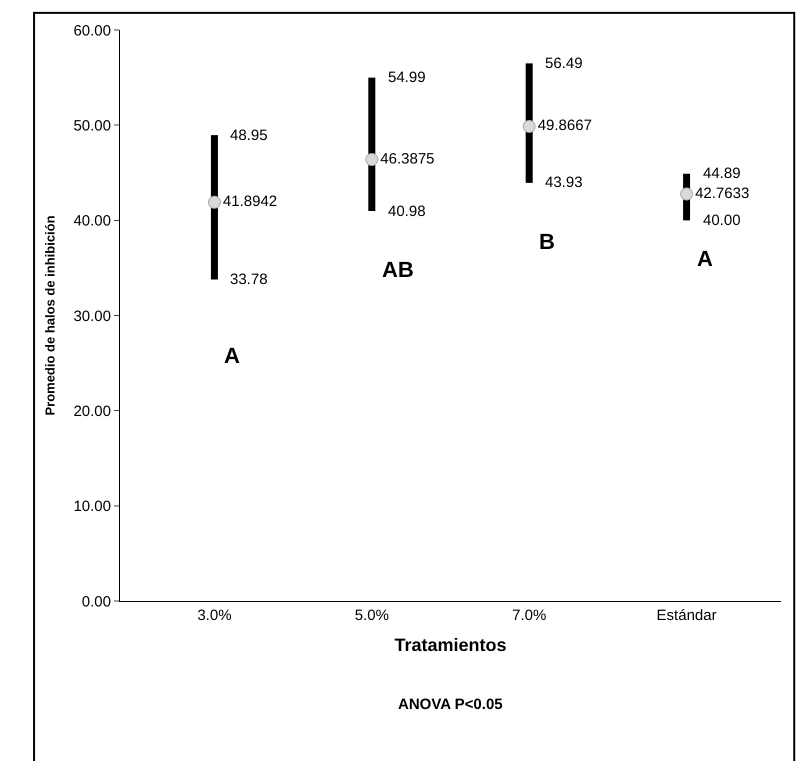 Image resolution: width=811 pixels, height=761 pixels. What do you see at coordinates (371, 615) in the screenshot?
I see `x-tick-label: 5.0%` at bounding box center [371, 615].